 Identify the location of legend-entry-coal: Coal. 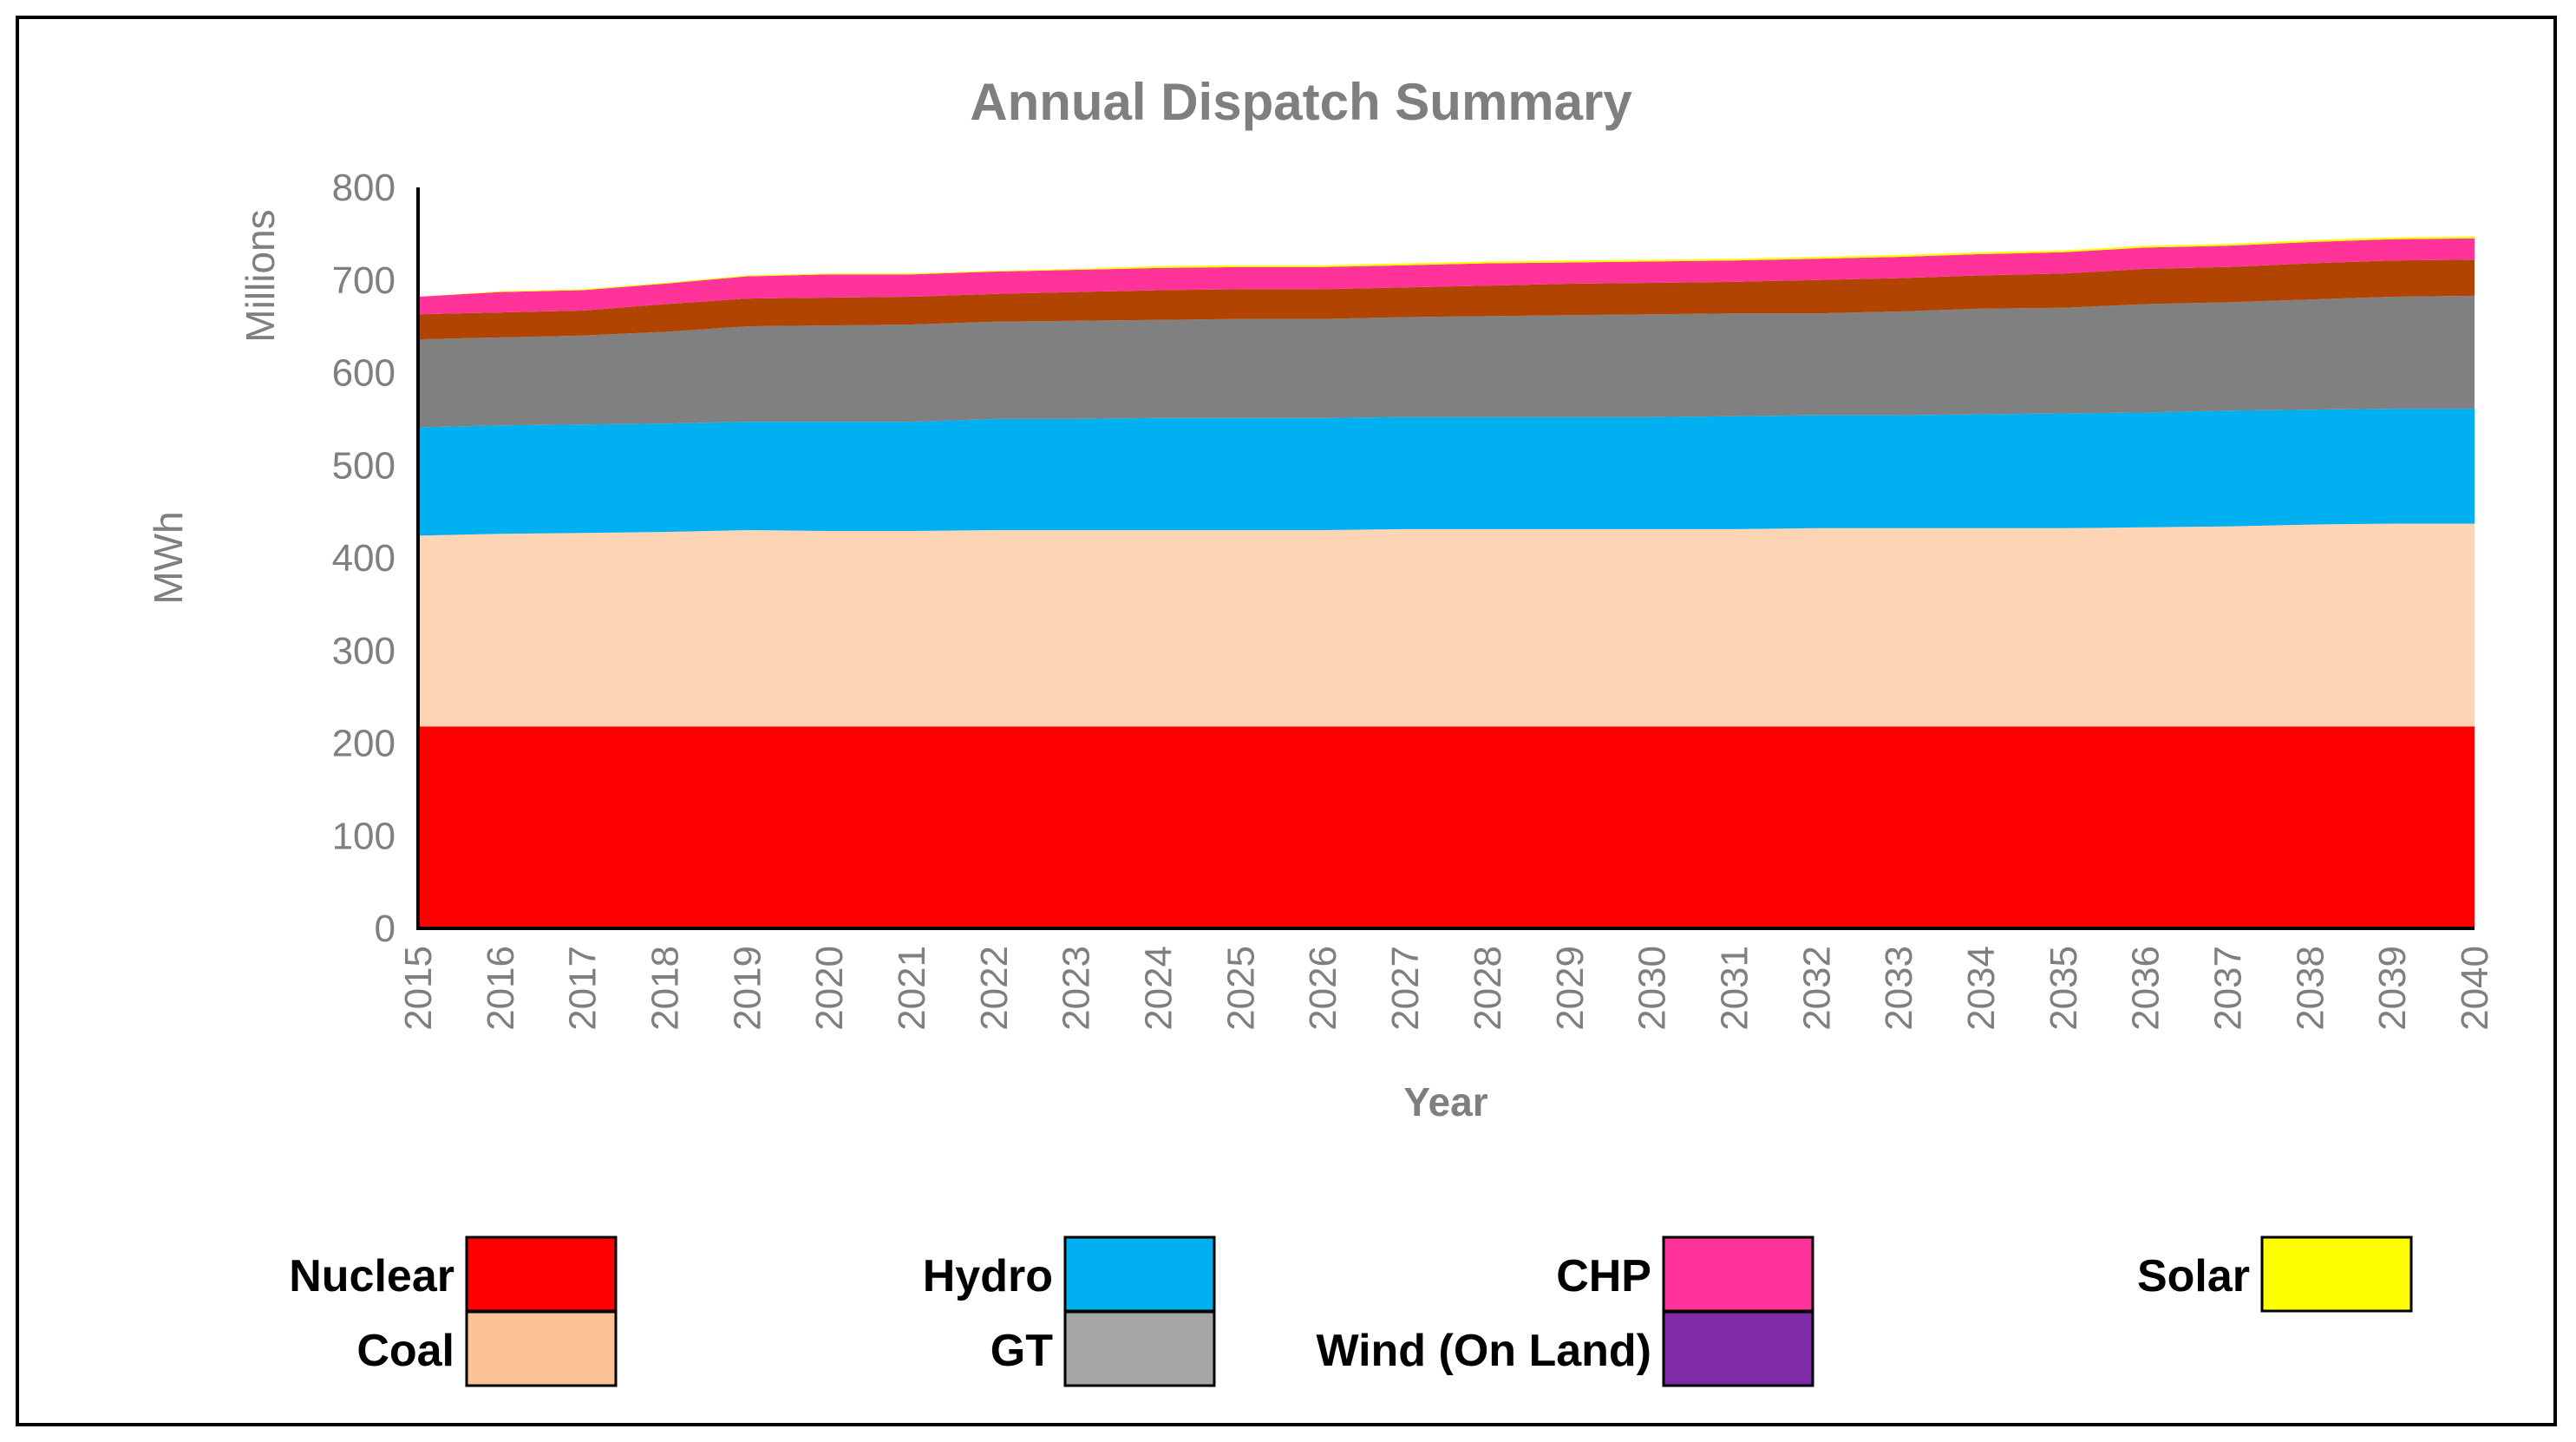
(487, 1348).